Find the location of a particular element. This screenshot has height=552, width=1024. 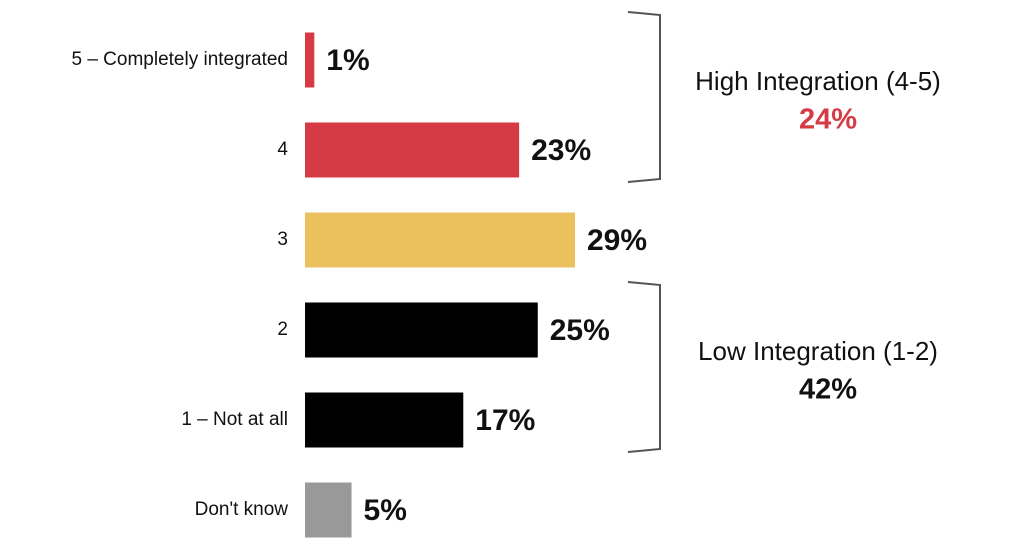

category-label: 3 is located at coordinates (282, 239).